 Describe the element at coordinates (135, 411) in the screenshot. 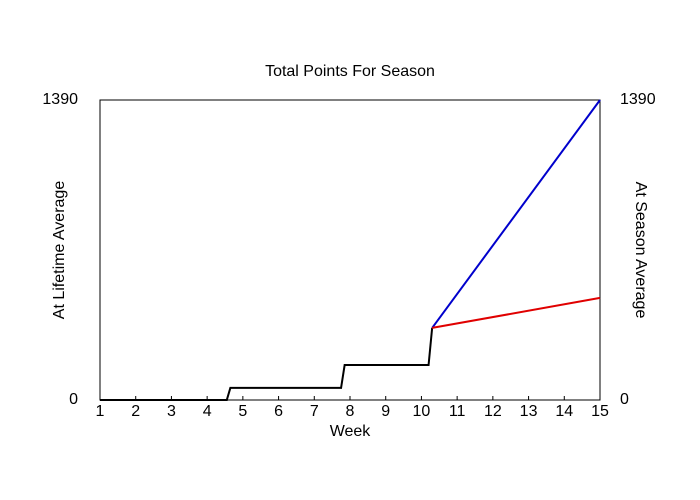

I see `x-tick-label: 2` at that location.